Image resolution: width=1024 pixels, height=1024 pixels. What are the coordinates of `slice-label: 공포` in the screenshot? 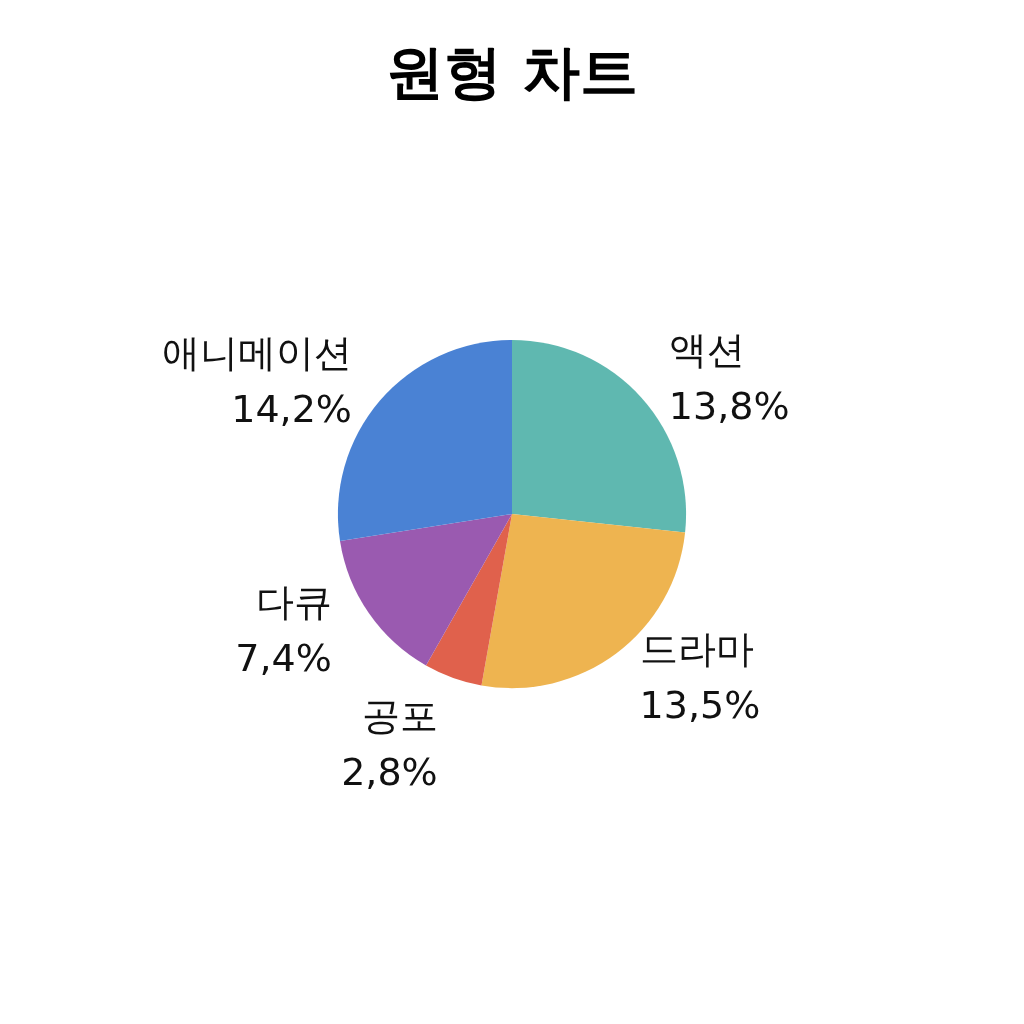 It's located at (399, 716).